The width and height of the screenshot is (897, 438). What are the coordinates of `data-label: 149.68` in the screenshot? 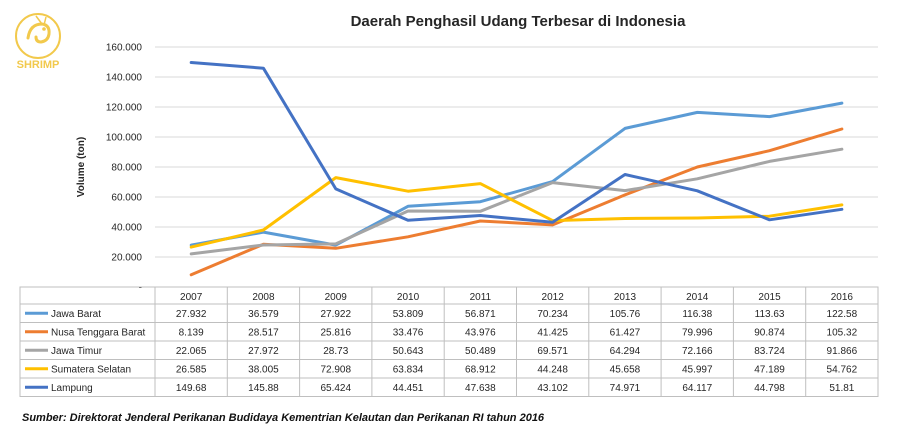 It's located at (191, 388).